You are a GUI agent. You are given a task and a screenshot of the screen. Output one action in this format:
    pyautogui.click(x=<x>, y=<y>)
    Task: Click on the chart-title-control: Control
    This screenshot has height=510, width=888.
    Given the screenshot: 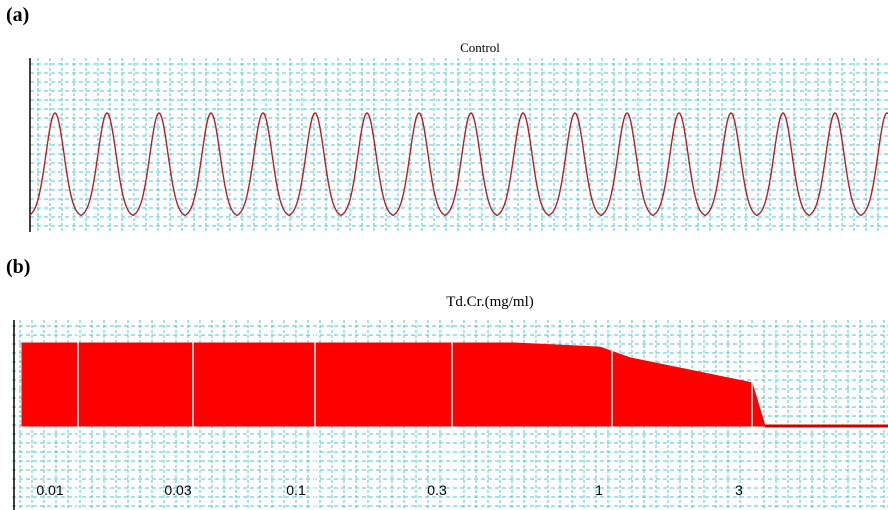 What is the action you would take?
    pyautogui.click(x=480, y=47)
    